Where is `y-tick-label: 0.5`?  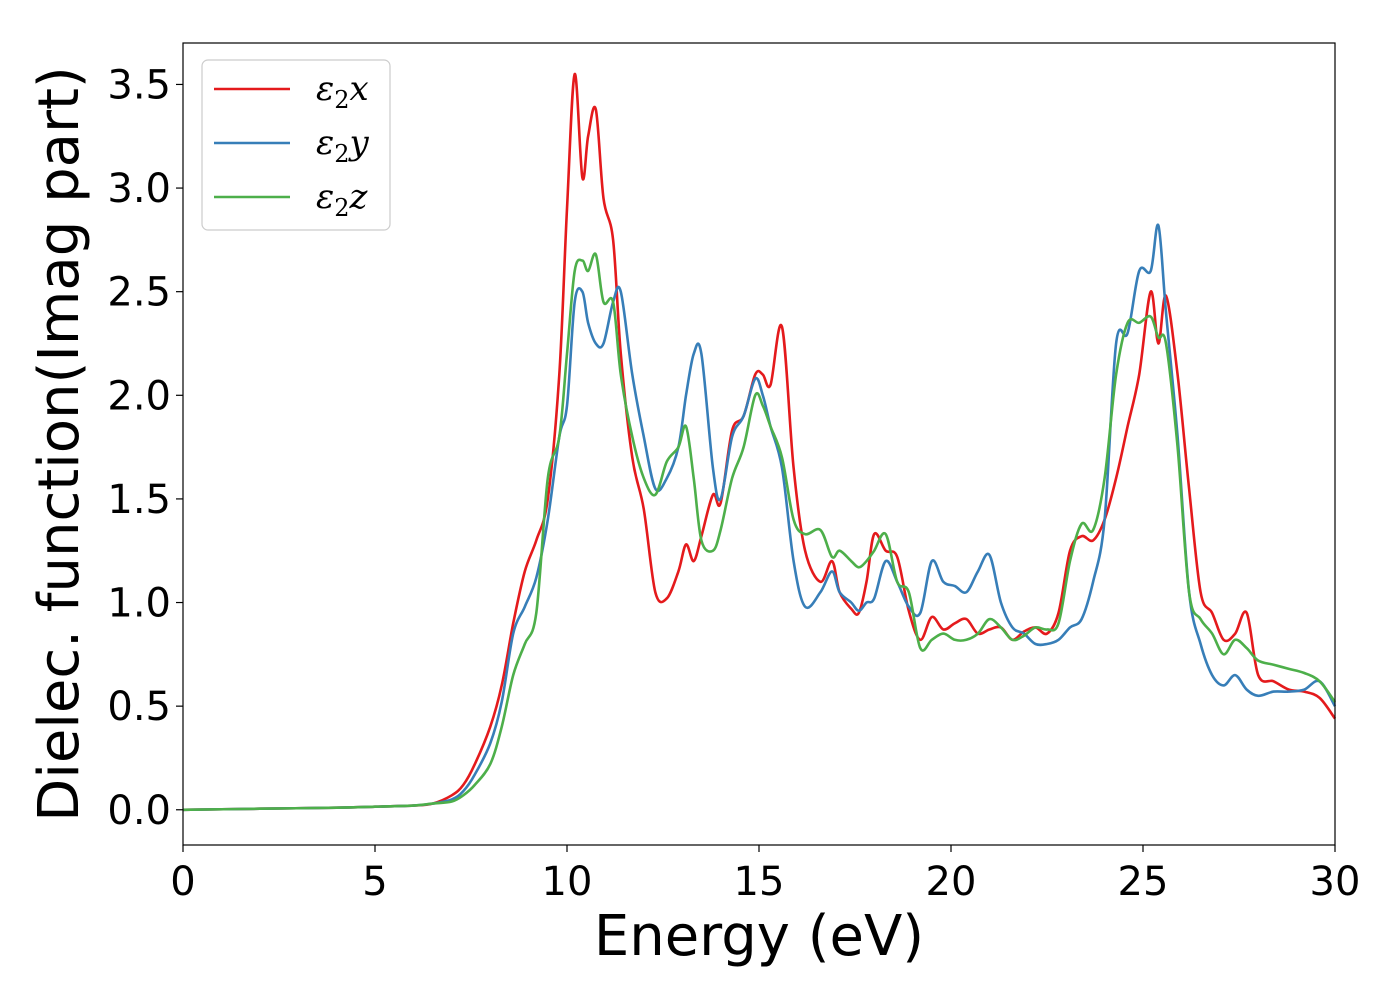
y-tick-label: 0.5 is located at coordinates (139, 707).